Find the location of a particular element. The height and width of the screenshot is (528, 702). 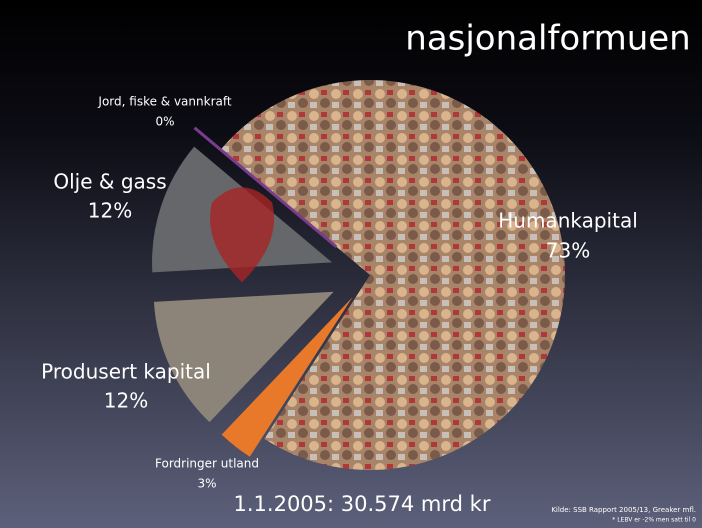

slice-label: Produsert kapital is located at coordinates (126, 372).